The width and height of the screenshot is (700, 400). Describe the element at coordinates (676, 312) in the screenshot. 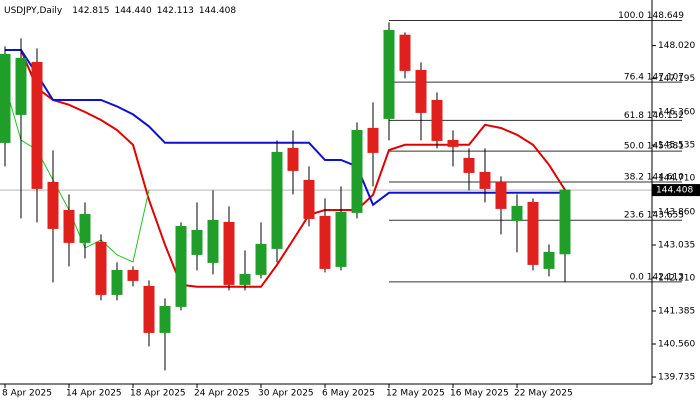

I see `y-tick-label: 141.385` at that location.